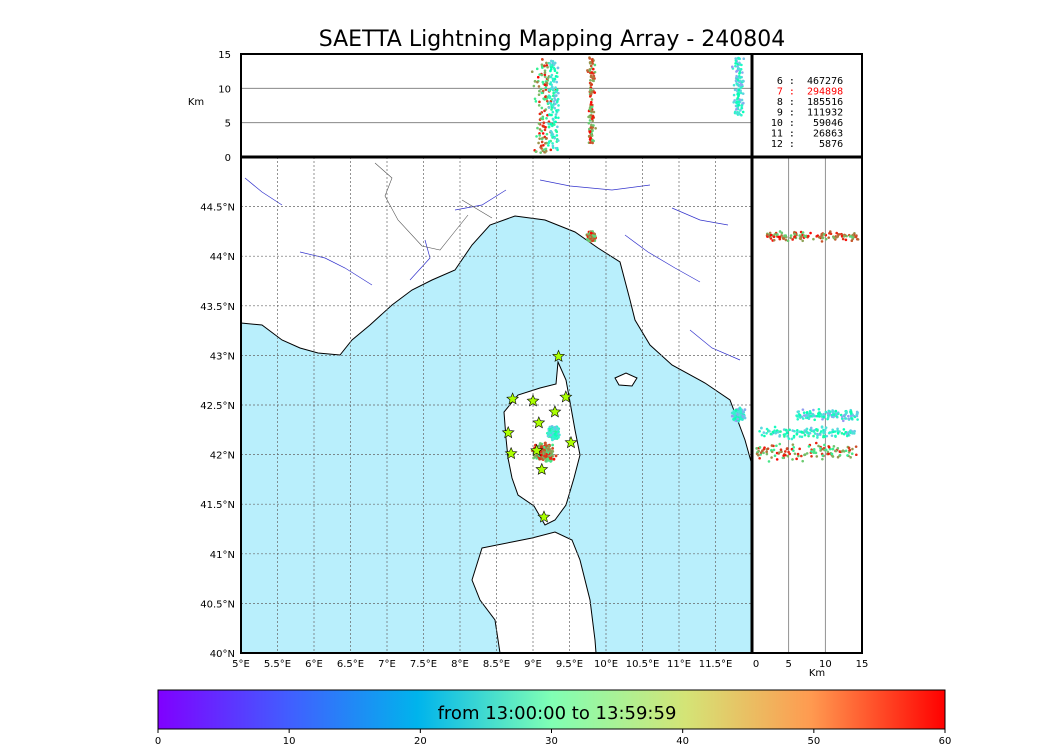 The image size is (1050, 750). Describe the element at coordinates (222, 654) in the screenshot. I see `map-lat-tick-label: 40°N` at that location.